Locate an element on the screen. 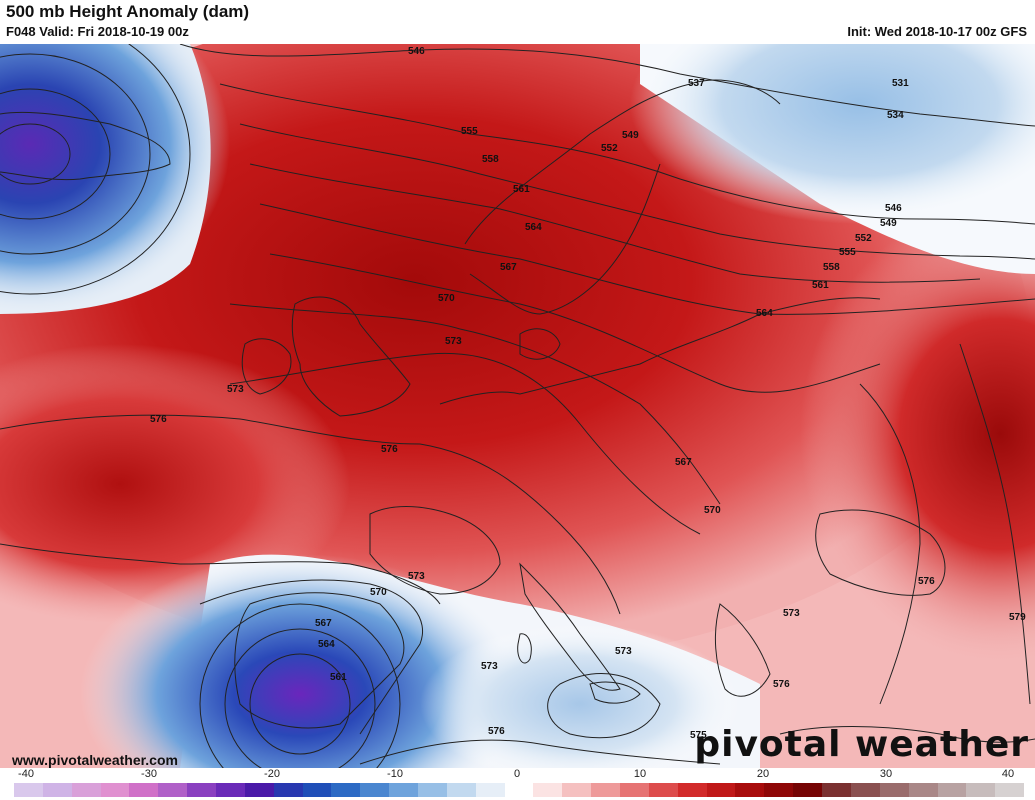 The image size is (1035, 800). contour-573-ireland: 573 is located at coordinates (235, 389).